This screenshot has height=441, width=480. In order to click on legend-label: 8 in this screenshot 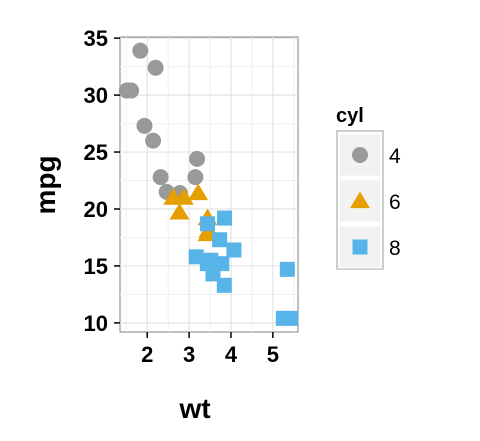, I will do `click(395, 248)`.